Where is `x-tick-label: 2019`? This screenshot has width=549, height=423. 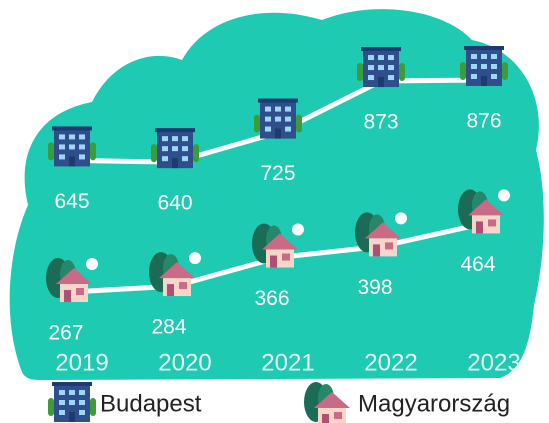 x-tick-label: 2019 is located at coordinates (81, 362).